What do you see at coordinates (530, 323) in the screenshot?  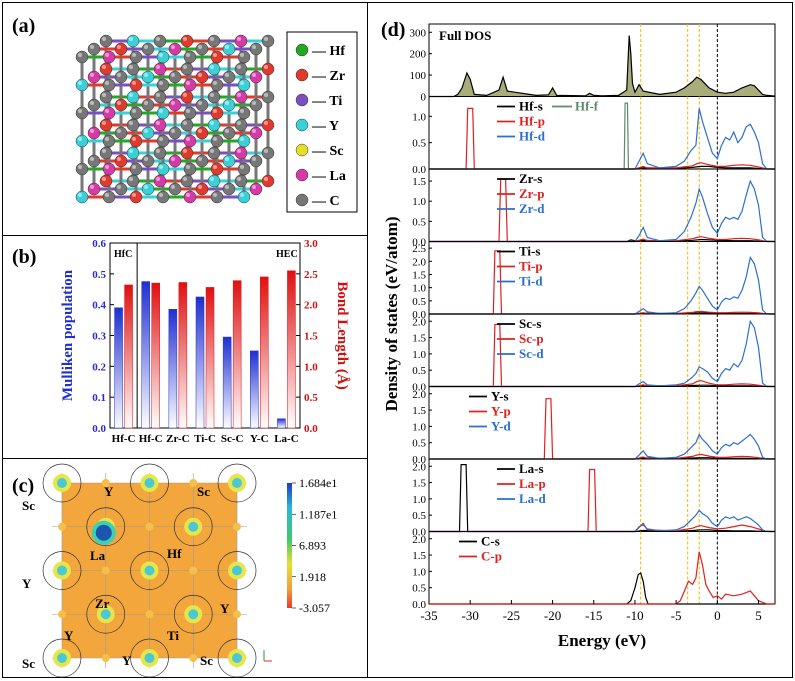 I see `legend-label: Sc-s` at bounding box center [530, 323].